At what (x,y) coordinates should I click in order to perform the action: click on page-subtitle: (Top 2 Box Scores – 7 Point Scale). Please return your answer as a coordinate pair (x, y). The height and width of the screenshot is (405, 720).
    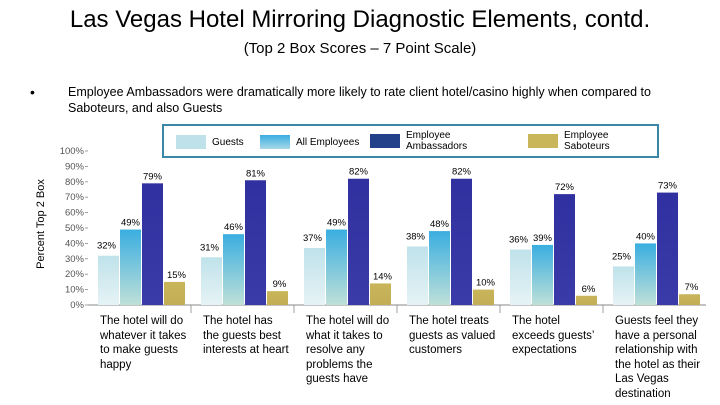
    Looking at the image, I should click on (360, 48).